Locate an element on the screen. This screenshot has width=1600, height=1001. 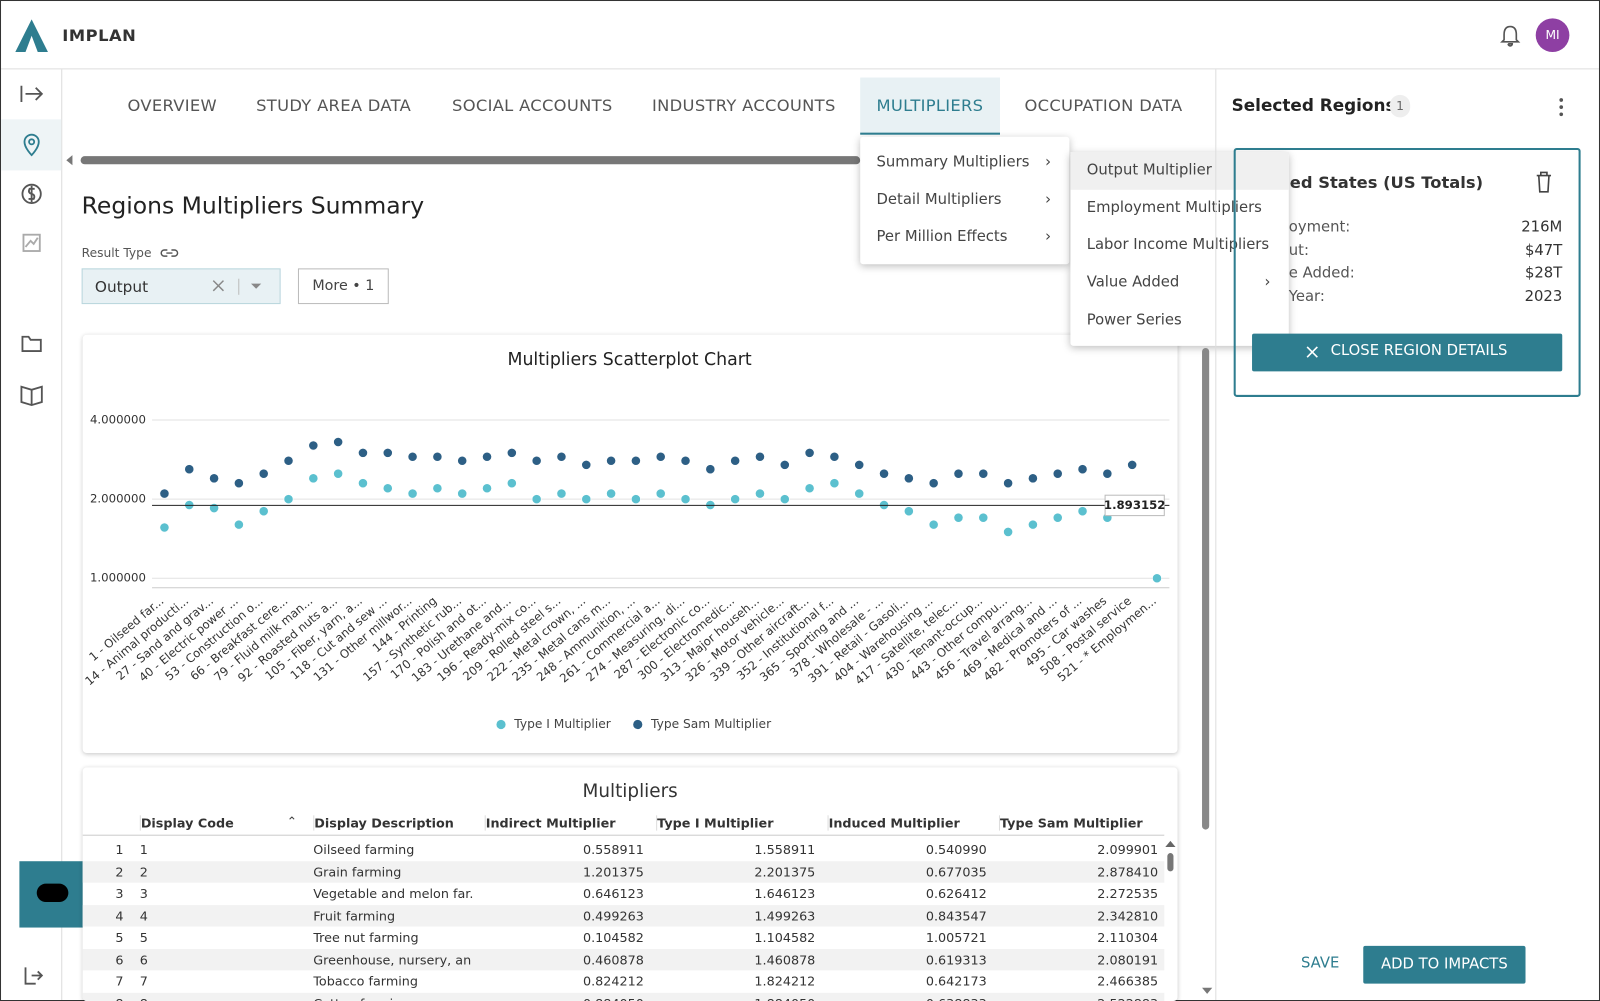
scroll-arrow-down is located at coordinates (1207, 991).